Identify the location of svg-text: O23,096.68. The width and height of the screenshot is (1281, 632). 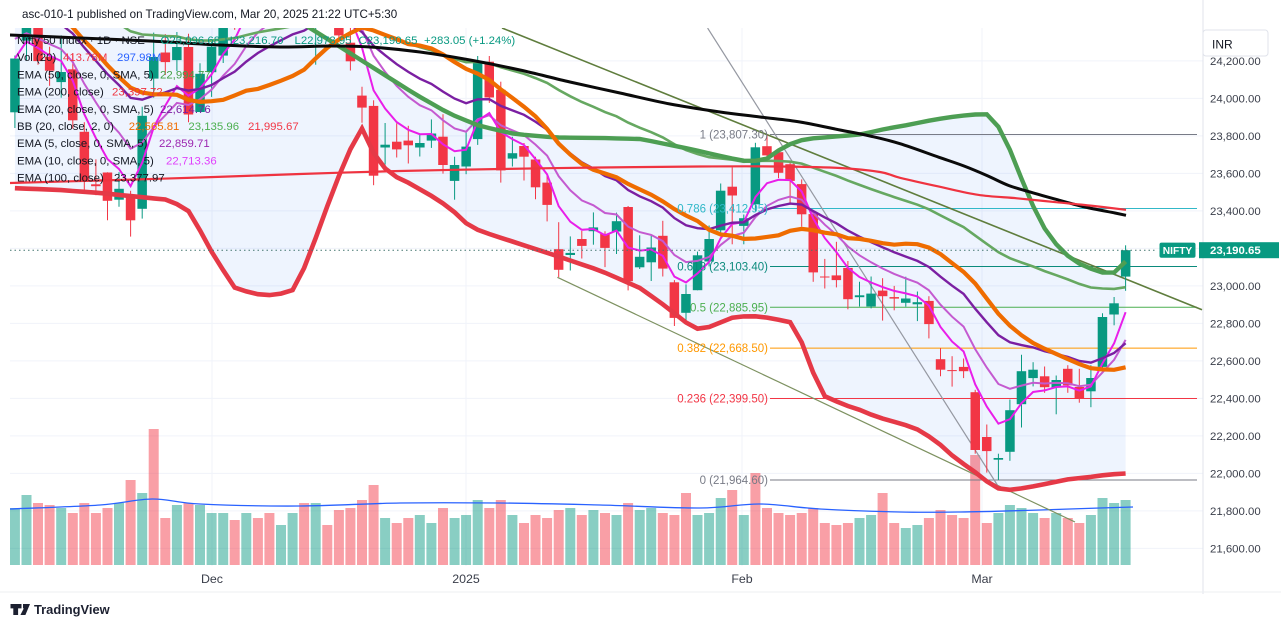
(191, 41).